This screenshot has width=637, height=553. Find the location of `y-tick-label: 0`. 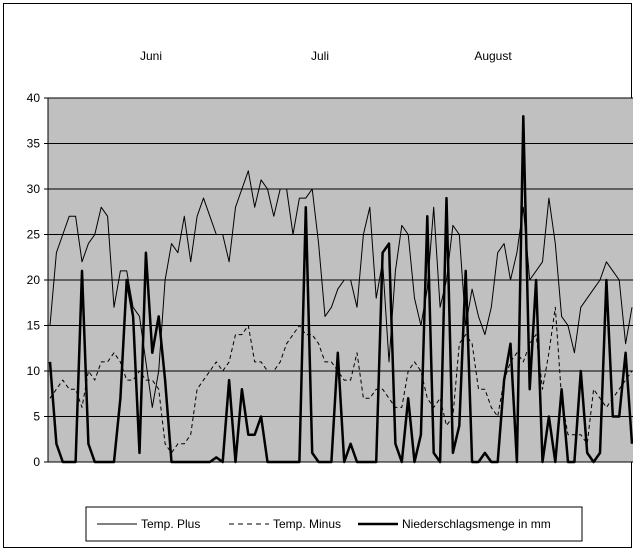

y-tick-label: 0 is located at coordinates (36, 462).